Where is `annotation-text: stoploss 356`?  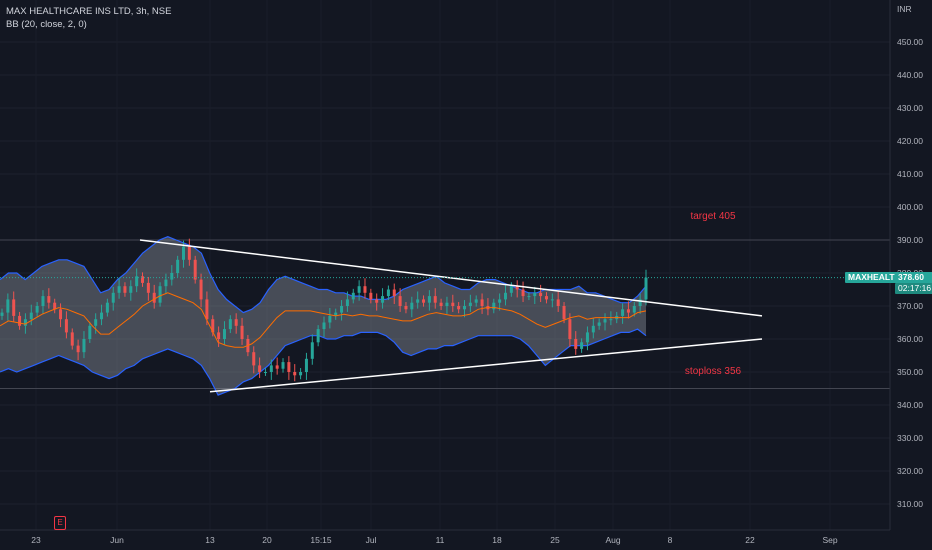
annotation-text: stoploss 356 is located at coordinates (713, 371).